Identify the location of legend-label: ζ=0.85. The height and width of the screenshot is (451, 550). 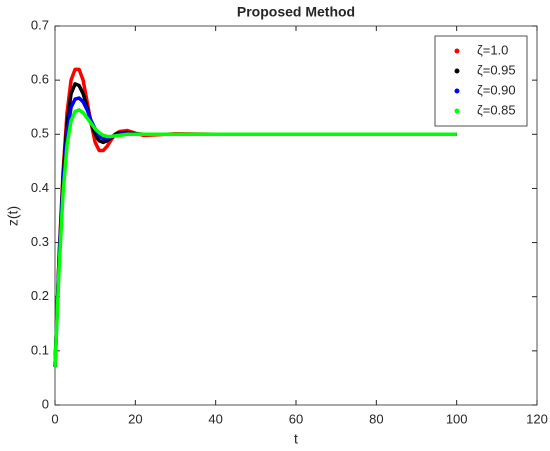
(496, 109).